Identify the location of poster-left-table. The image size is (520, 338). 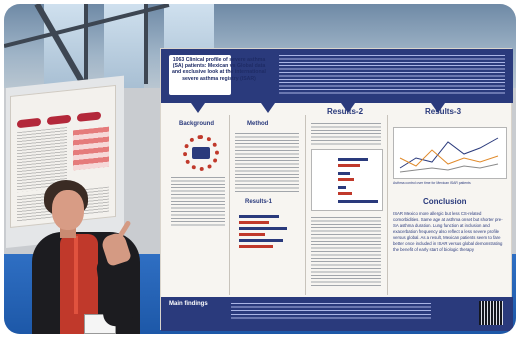
(91, 148).